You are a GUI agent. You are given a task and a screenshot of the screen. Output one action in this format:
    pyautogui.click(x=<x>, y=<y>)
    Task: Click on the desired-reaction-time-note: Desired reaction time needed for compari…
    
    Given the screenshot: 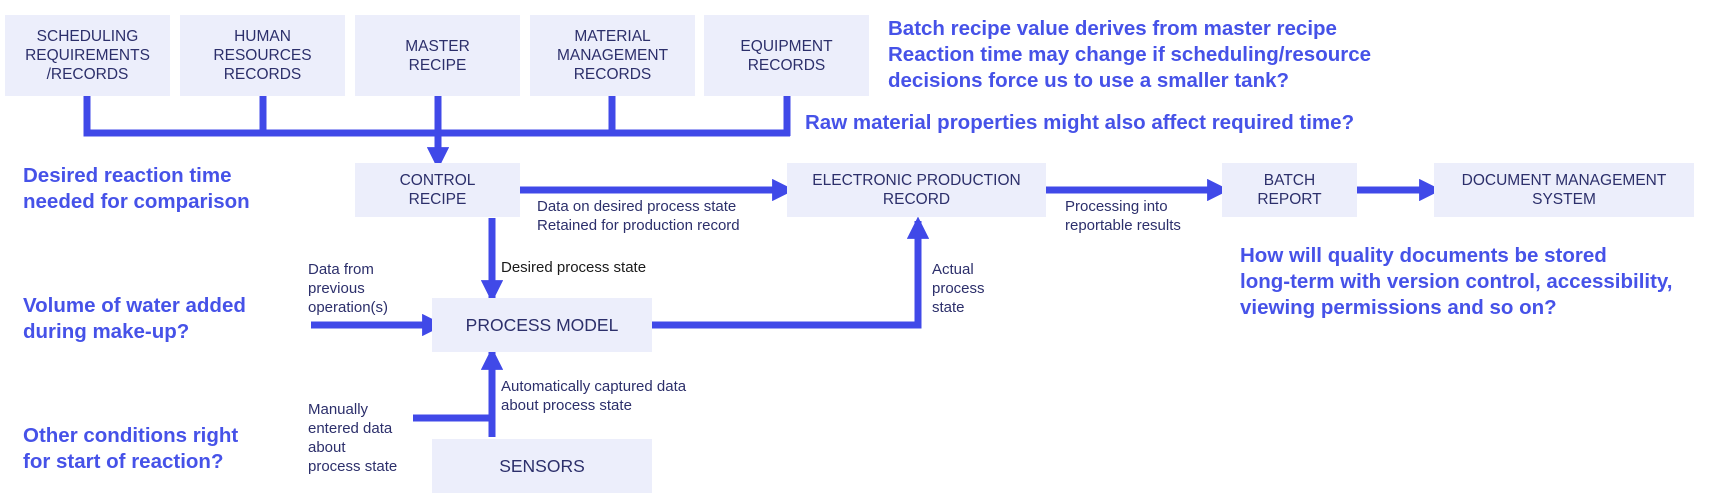 What is the action you would take?
    pyautogui.click(x=136, y=188)
    